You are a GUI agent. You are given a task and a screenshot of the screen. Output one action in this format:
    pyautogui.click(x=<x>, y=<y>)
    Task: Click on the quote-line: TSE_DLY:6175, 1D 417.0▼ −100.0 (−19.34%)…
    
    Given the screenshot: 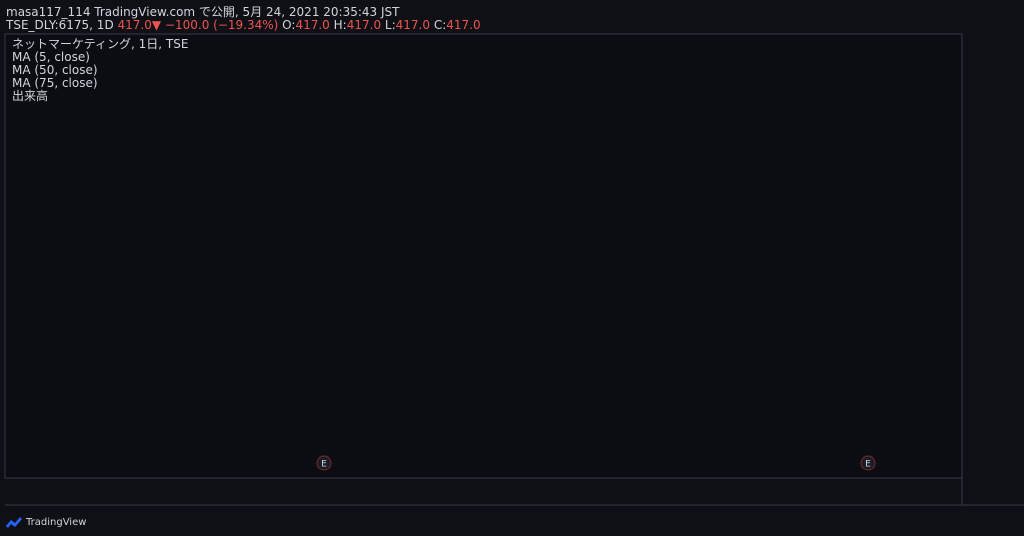 What is the action you would take?
    pyautogui.click(x=243, y=25)
    